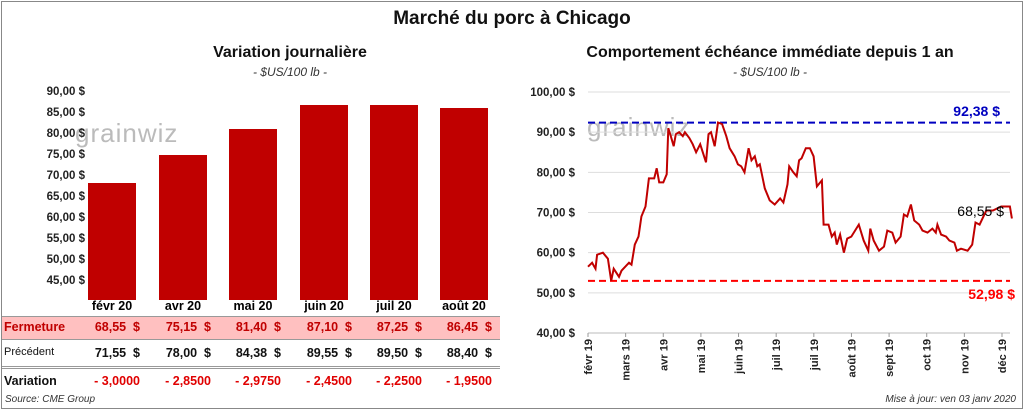 This screenshot has width=1024, height=410. What do you see at coordinates (399, 381) in the screenshot?
I see `table-cell: - 2,2500` at bounding box center [399, 381].